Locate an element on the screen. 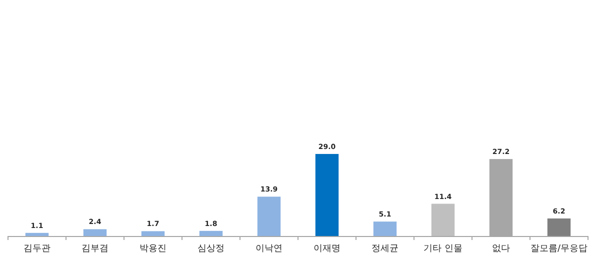 The image size is (600, 264). x-tick-label: 기타 인물 is located at coordinates (443, 249).